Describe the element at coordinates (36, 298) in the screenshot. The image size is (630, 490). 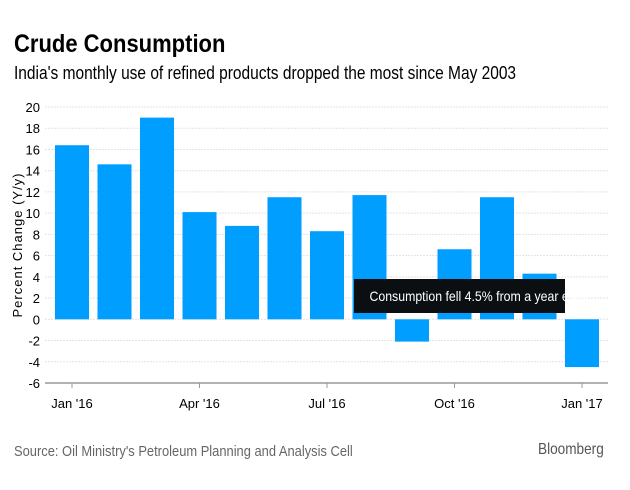
I see `y-tick-label: 2` at that location.